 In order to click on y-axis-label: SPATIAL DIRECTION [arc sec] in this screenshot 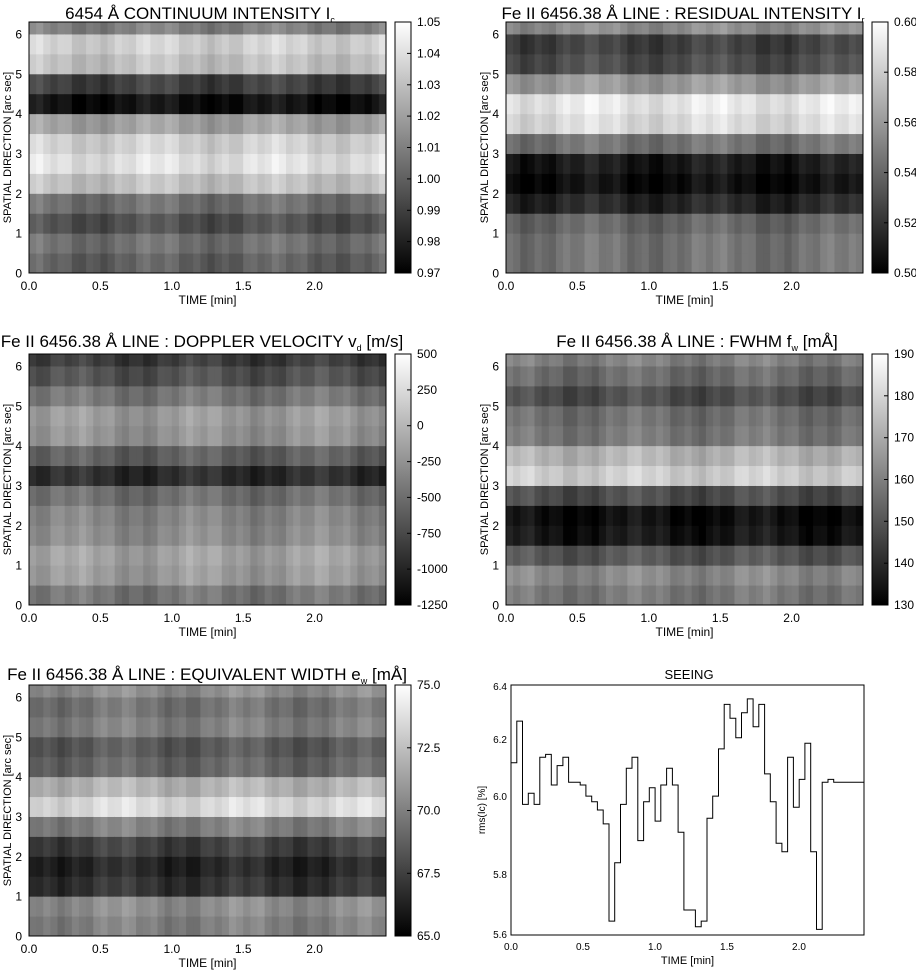, I will do `click(485, 479)`.